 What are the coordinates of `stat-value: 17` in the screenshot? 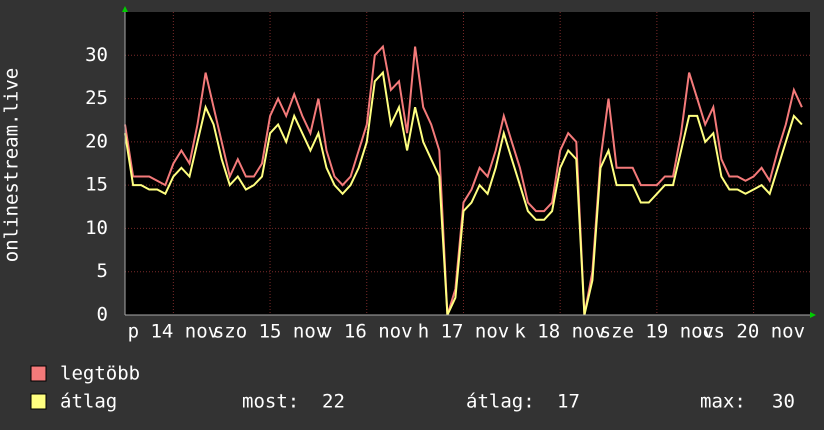 It's located at (568, 402).